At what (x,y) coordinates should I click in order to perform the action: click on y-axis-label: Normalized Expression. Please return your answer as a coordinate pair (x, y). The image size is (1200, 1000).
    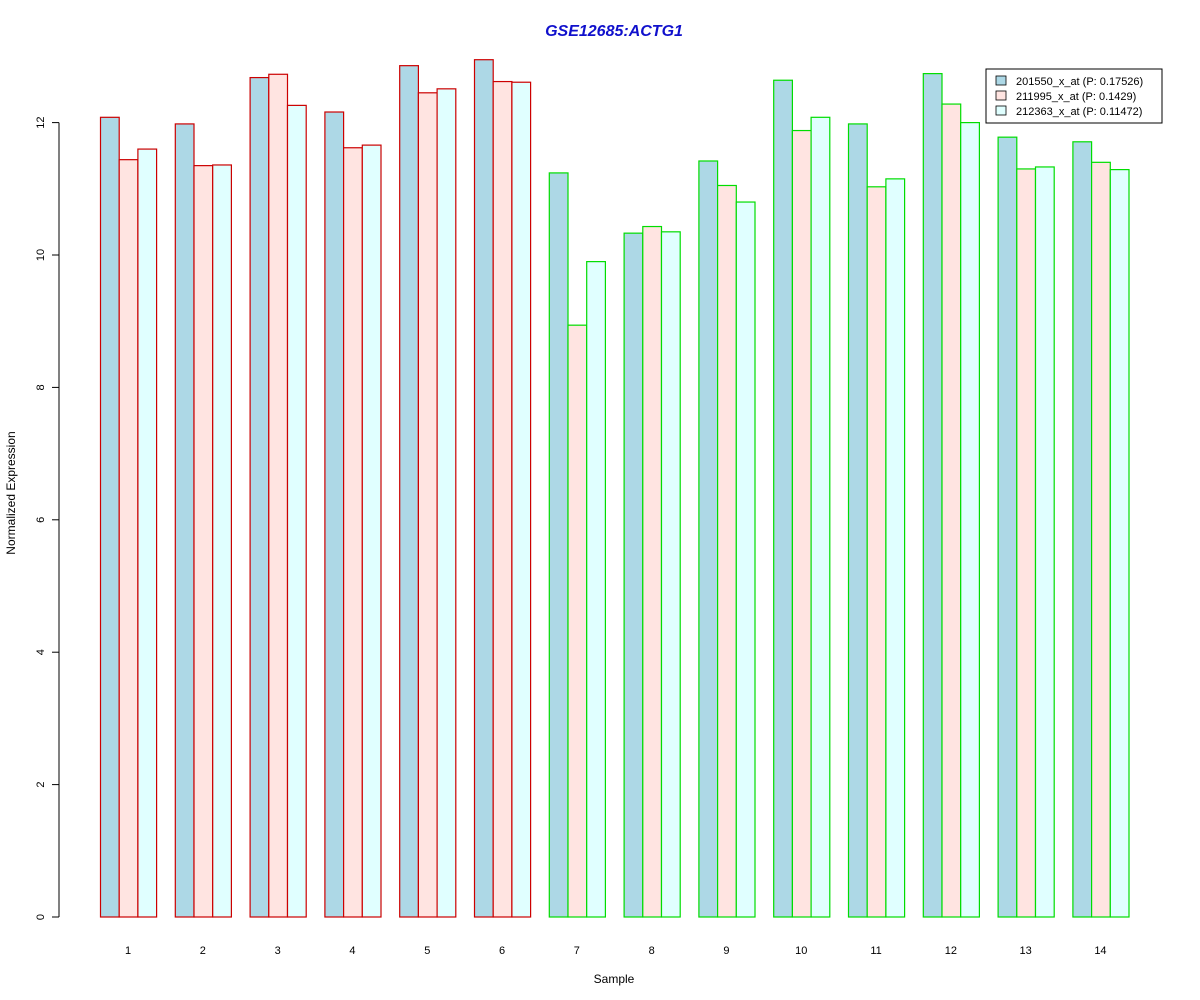
    Looking at the image, I should click on (11, 492).